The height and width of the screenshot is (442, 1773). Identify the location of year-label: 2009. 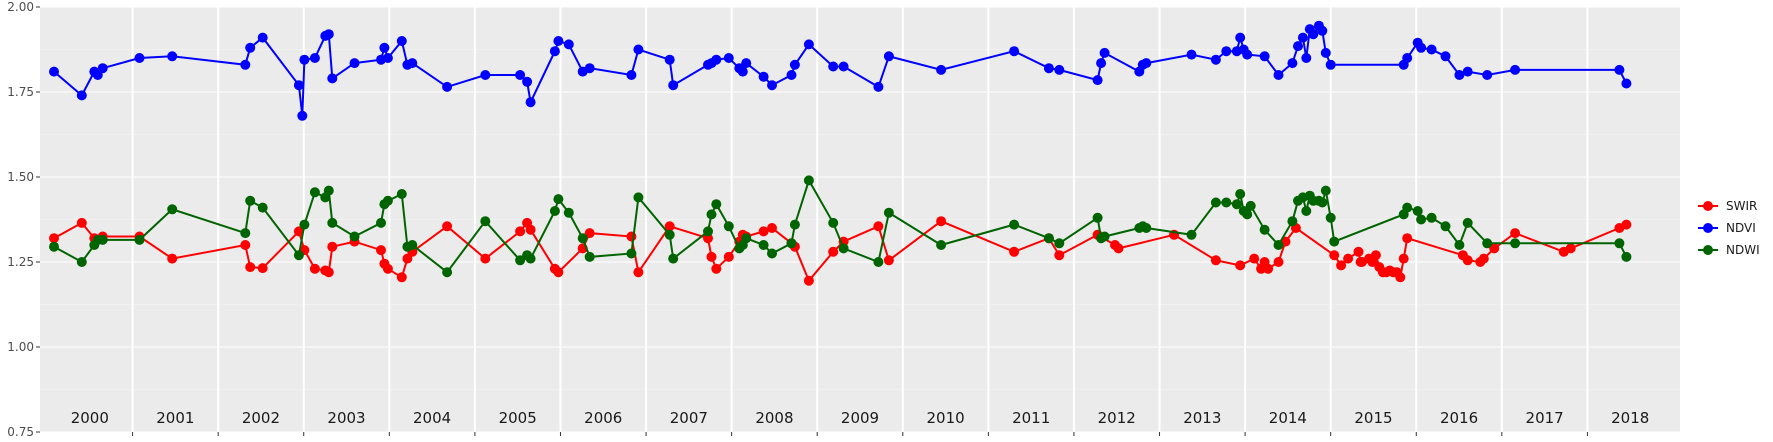
(860, 418).